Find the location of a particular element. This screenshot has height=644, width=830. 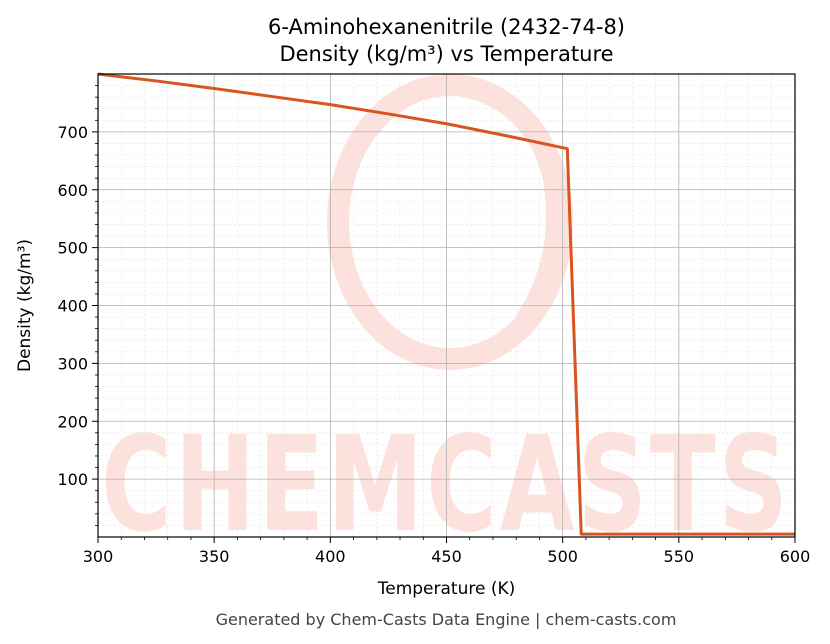

y-tick-label: 200 is located at coordinates (72, 421).